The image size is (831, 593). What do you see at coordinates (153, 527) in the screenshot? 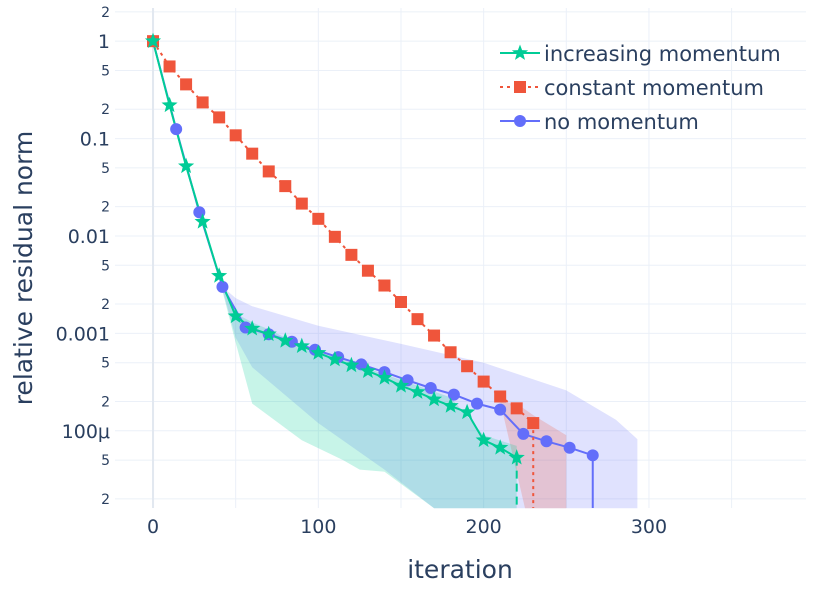
I see `x-tick-label: 0` at bounding box center [153, 527].